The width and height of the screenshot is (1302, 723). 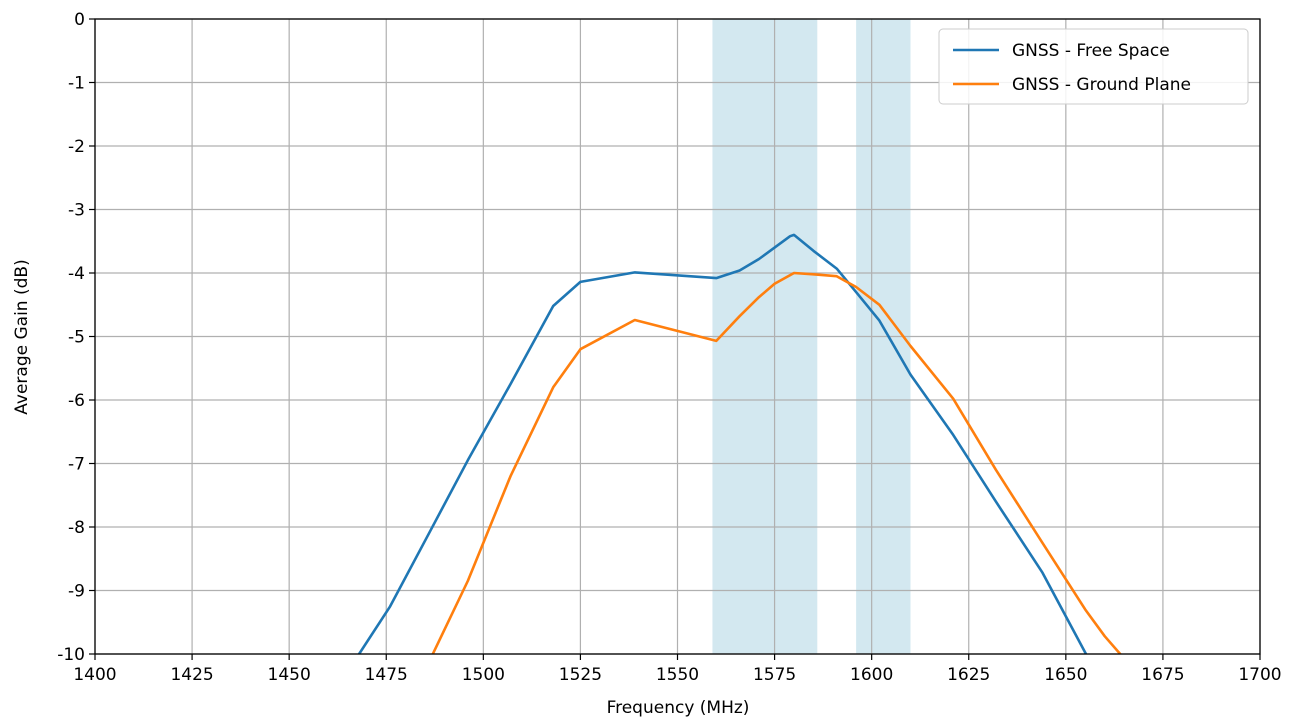 I want to click on y-tick-label: -3, so click(x=76, y=211).